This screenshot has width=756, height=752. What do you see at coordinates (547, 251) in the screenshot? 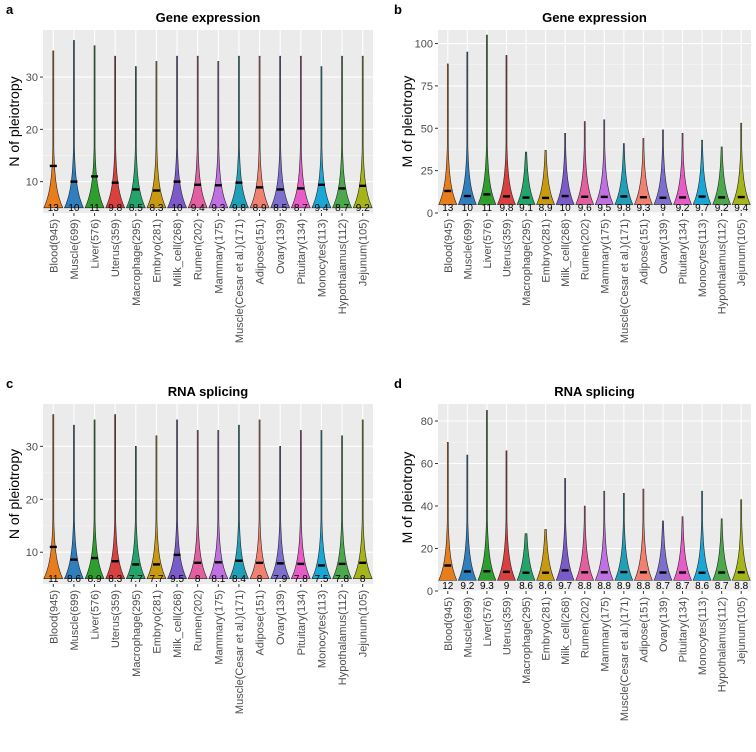
I see `x-tick-label: Embryo(281)` at bounding box center [547, 251].